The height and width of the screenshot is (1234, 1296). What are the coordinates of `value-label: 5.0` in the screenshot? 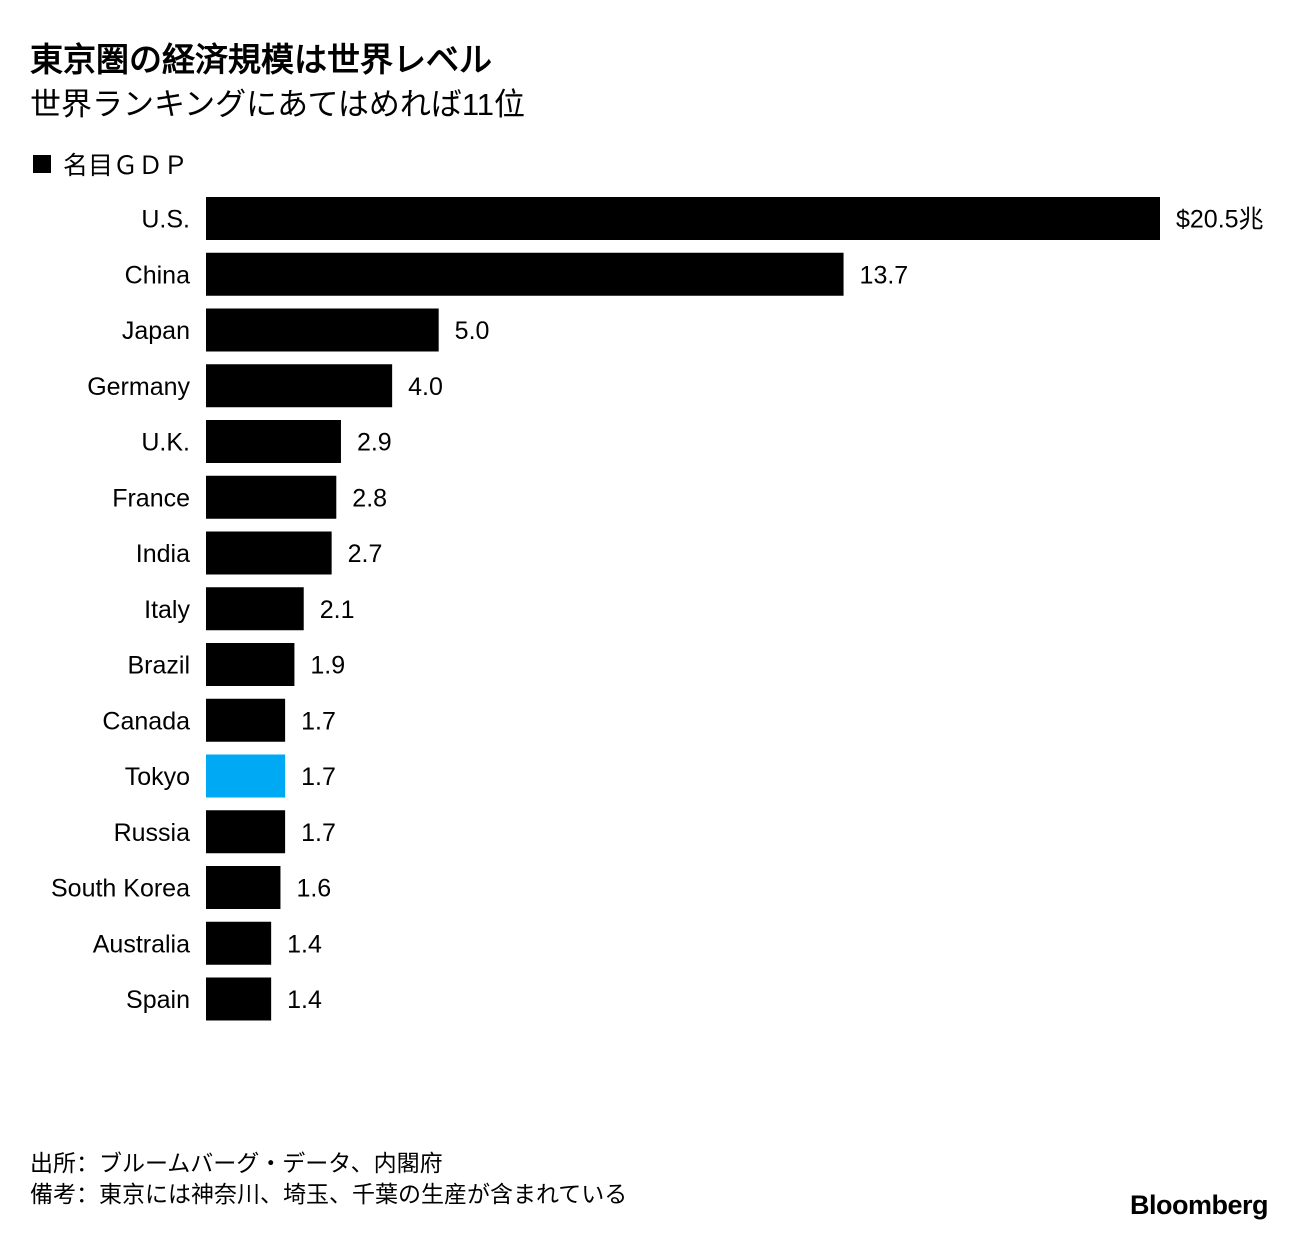 It's located at (472, 331).